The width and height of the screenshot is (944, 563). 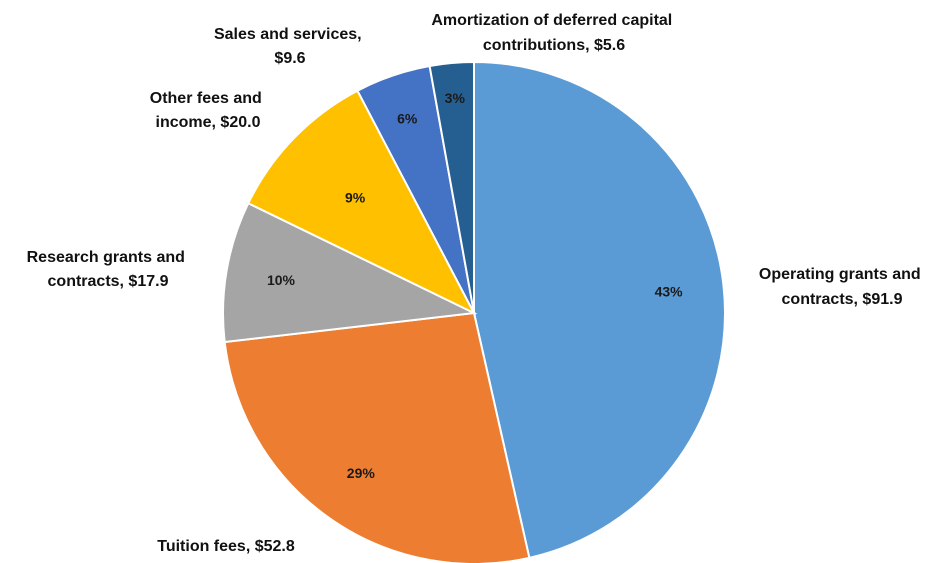 What do you see at coordinates (281, 280) in the screenshot?
I see `percent-label-research-grants: 10%` at bounding box center [281, 280].